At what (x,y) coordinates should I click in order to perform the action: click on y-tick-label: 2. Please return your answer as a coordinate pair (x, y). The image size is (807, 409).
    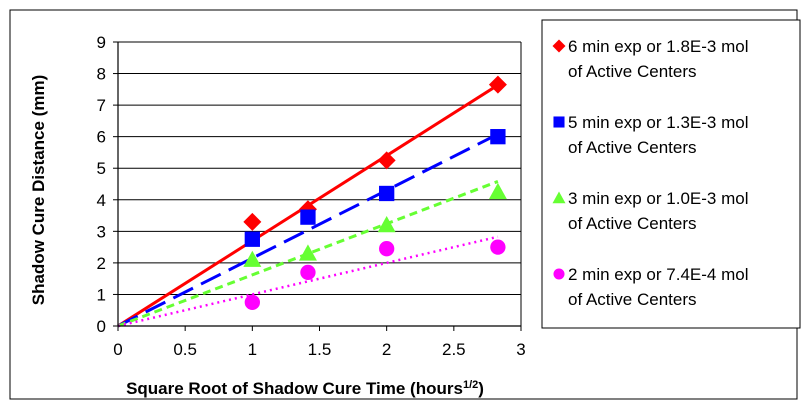
    Looking at the image, I should click on (101, 263).